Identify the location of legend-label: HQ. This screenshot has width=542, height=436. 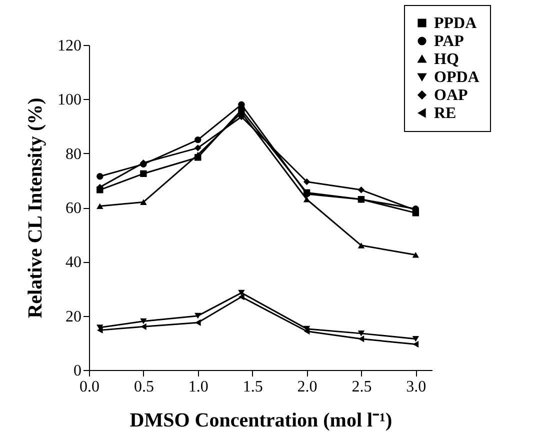
(446, 59).